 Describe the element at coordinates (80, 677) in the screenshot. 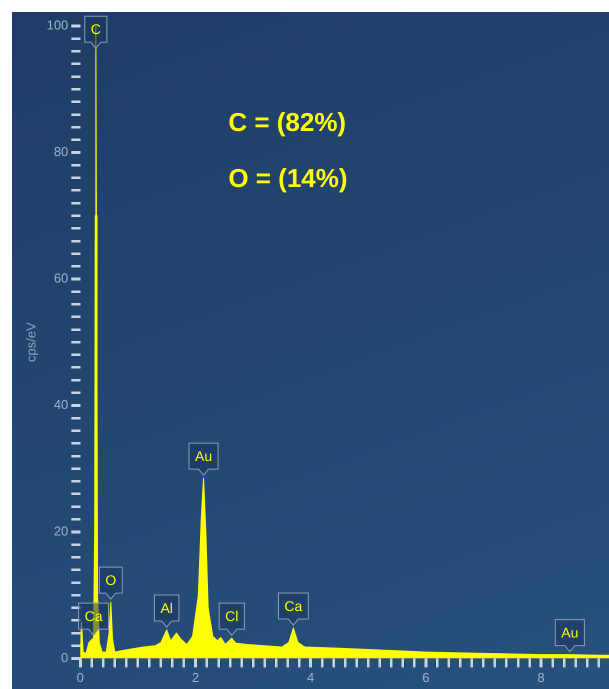

I see `x-tick-label: 0` at that location.